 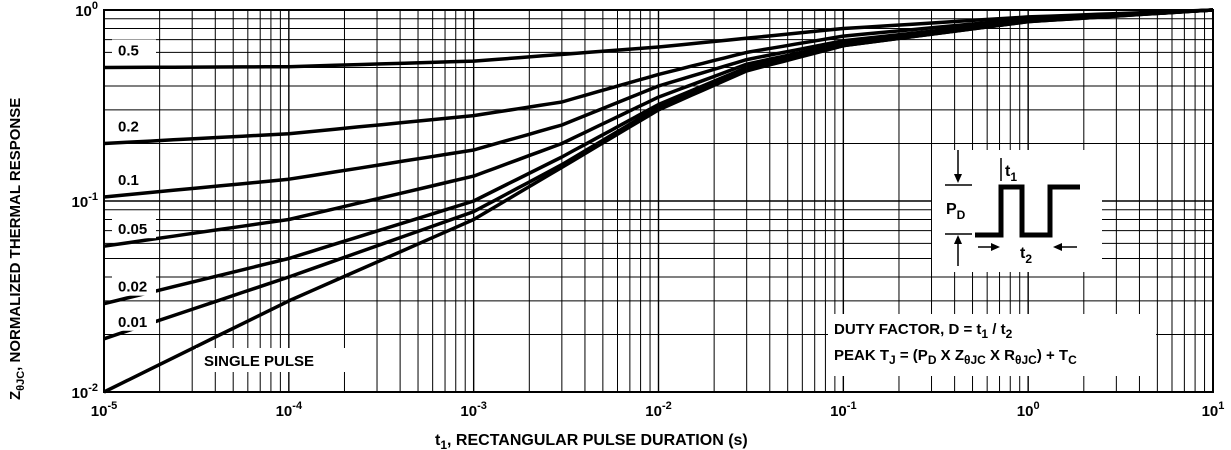 What do you see at coordinates (1013, 177) in the screenshot?
I see `t1-label-sub: 1` at bounding box center [1013, 177].